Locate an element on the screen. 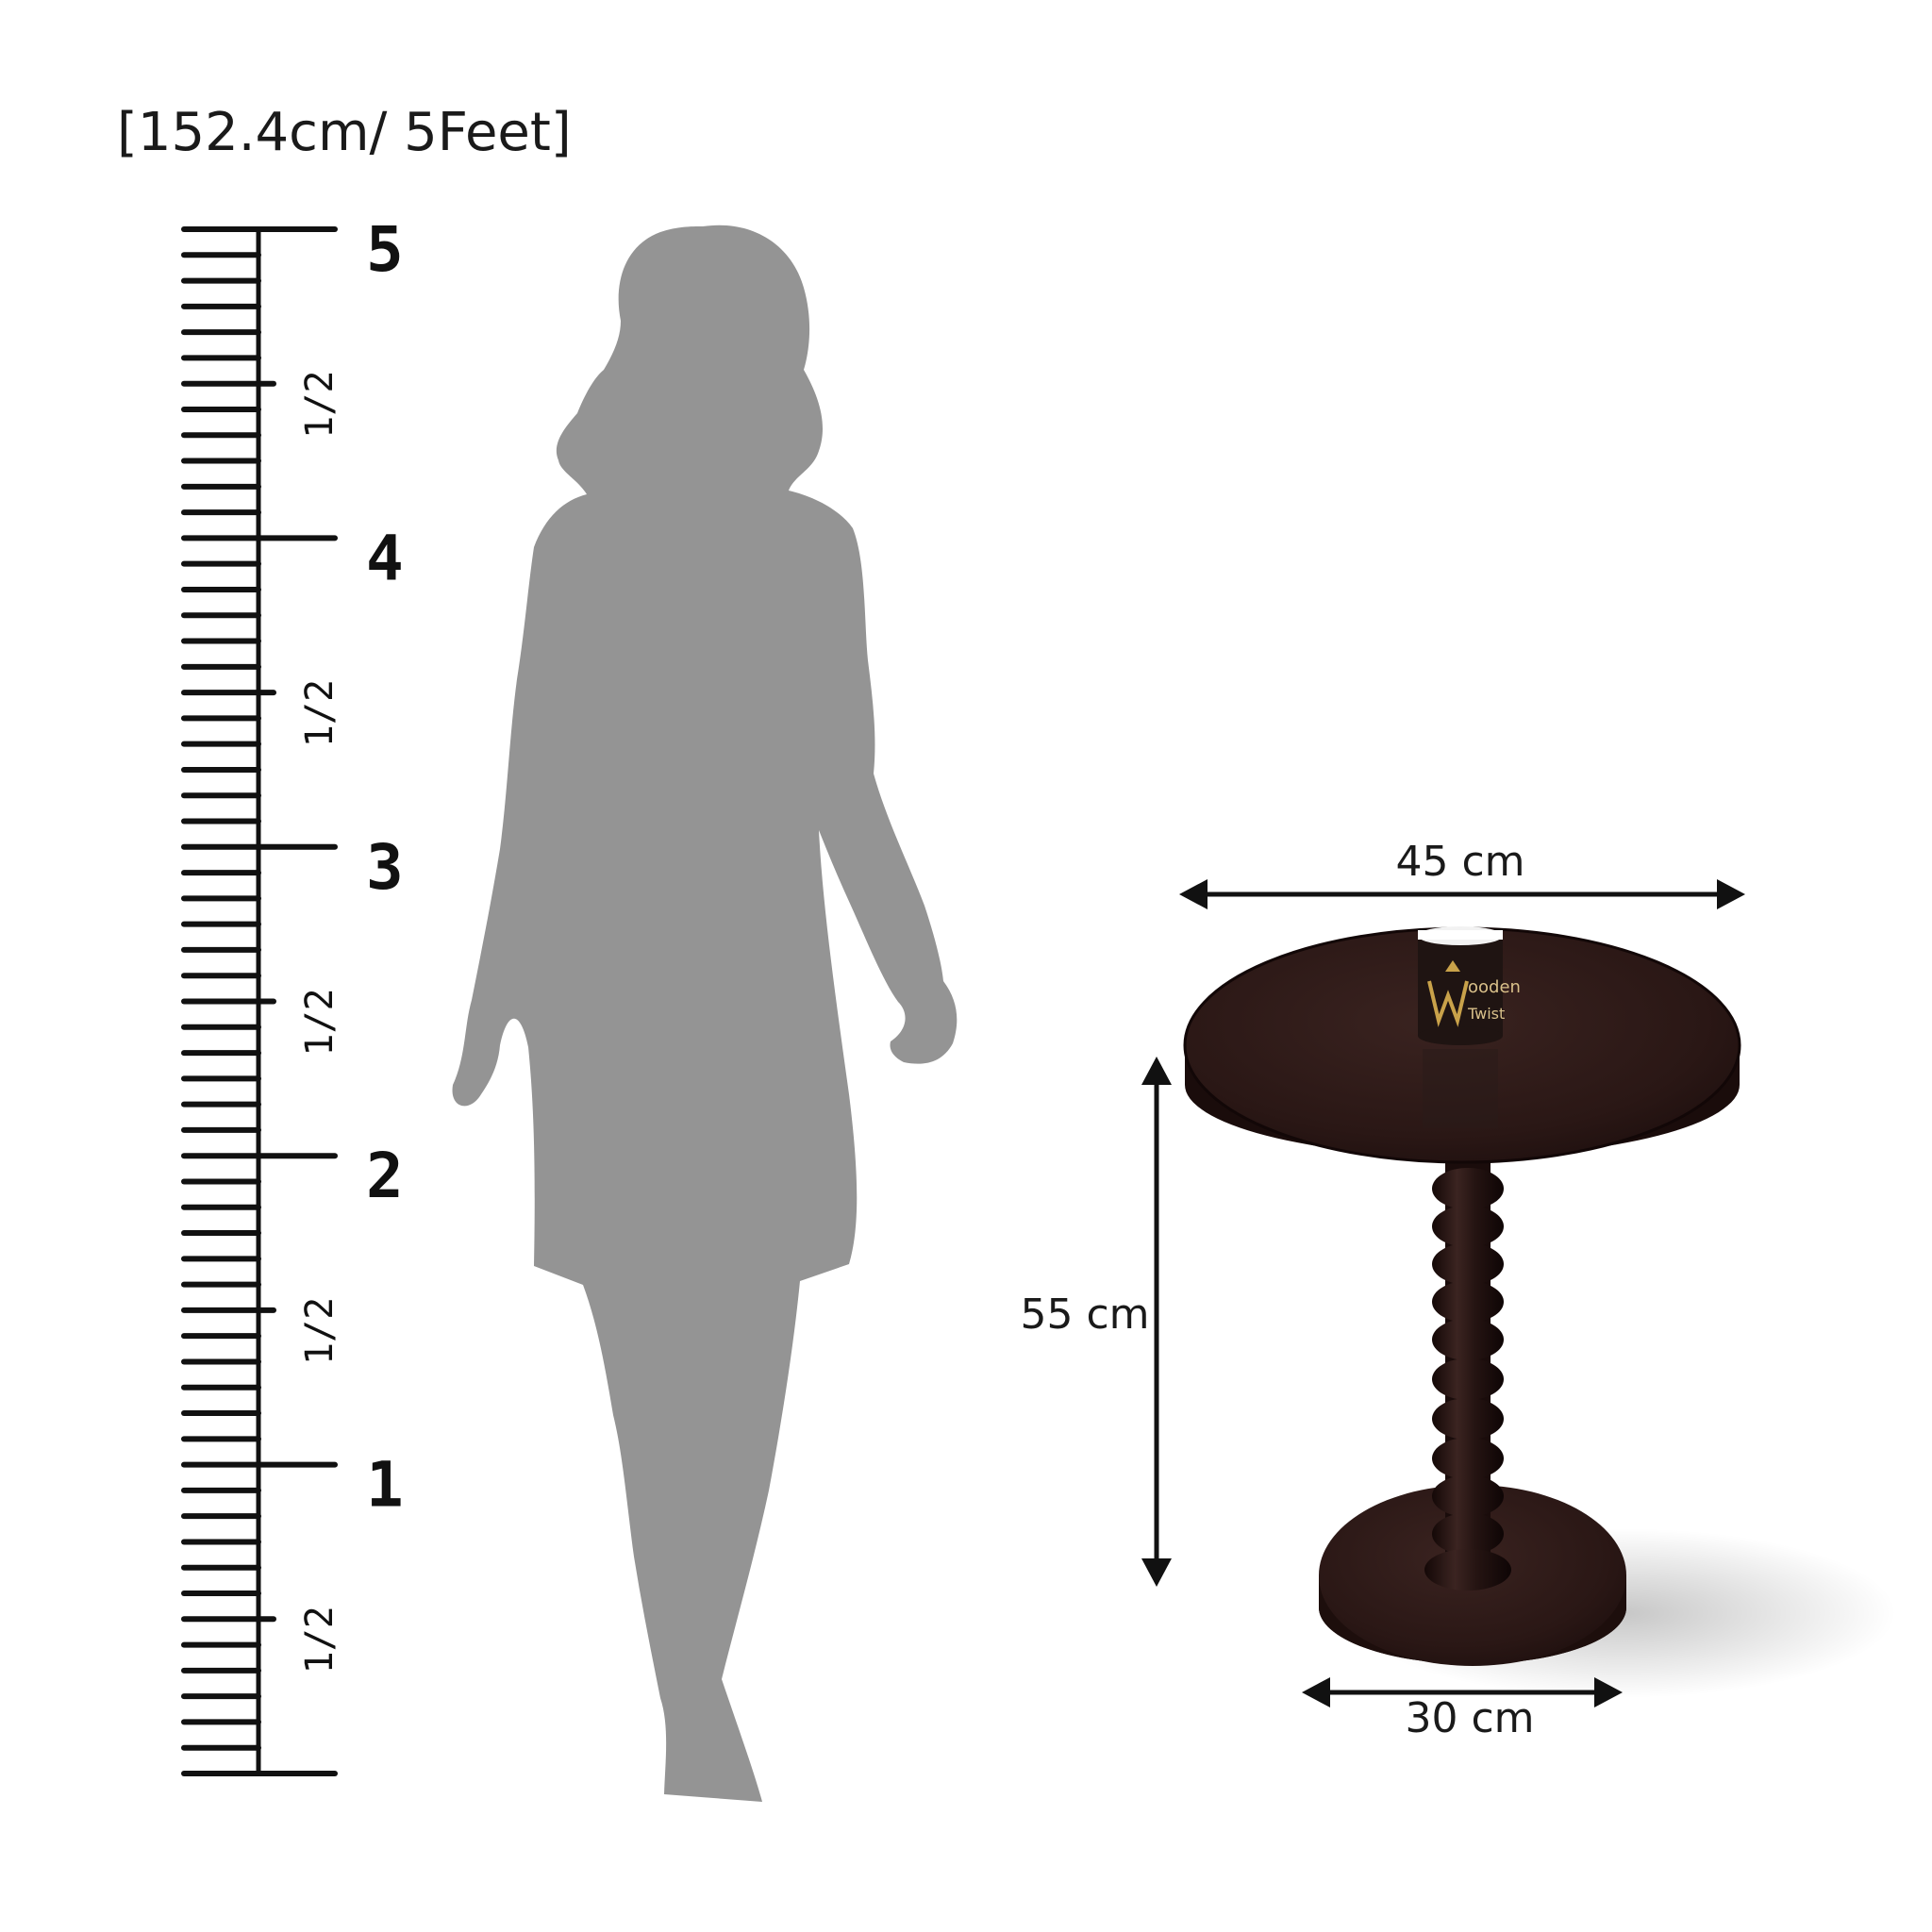 This screenshot has height=1932, width=1932. spindle-pole is located at coordinates (1468, 1371).